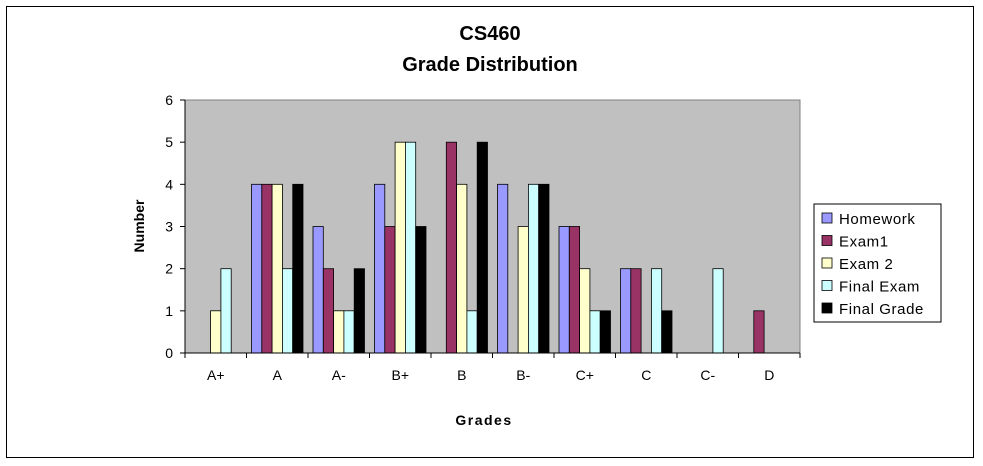 This screenshot has width=983, height=466. I want to click on legend: Homework Exam1 Exam 2 Final Exam Final Grade, so click(872, 264).